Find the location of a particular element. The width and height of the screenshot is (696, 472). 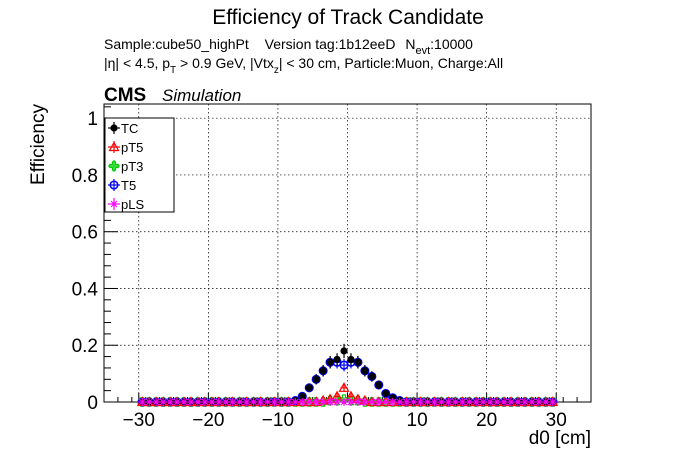

legend-entry-pt5: pT5 is located at coordinates (125, 147).